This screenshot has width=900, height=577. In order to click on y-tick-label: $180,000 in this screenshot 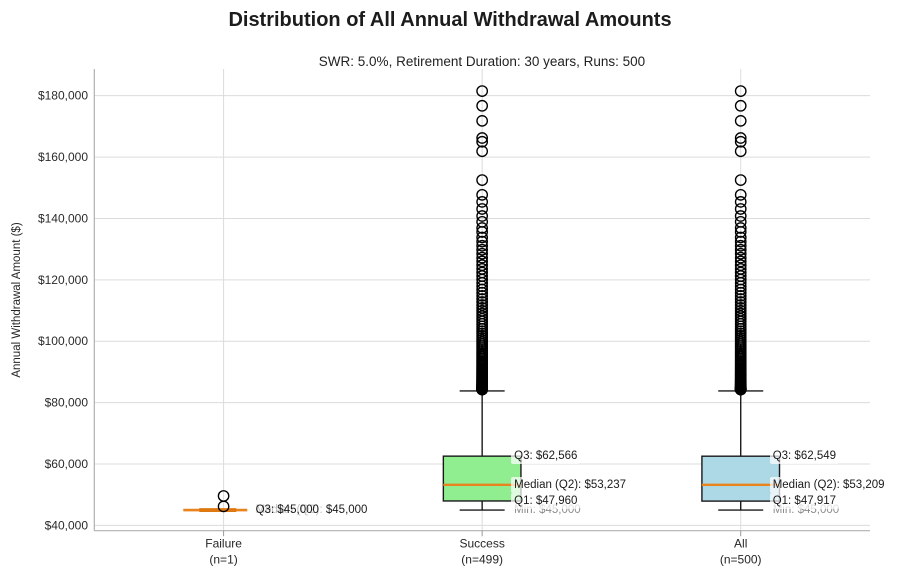, I will do `click(63, 96)`.